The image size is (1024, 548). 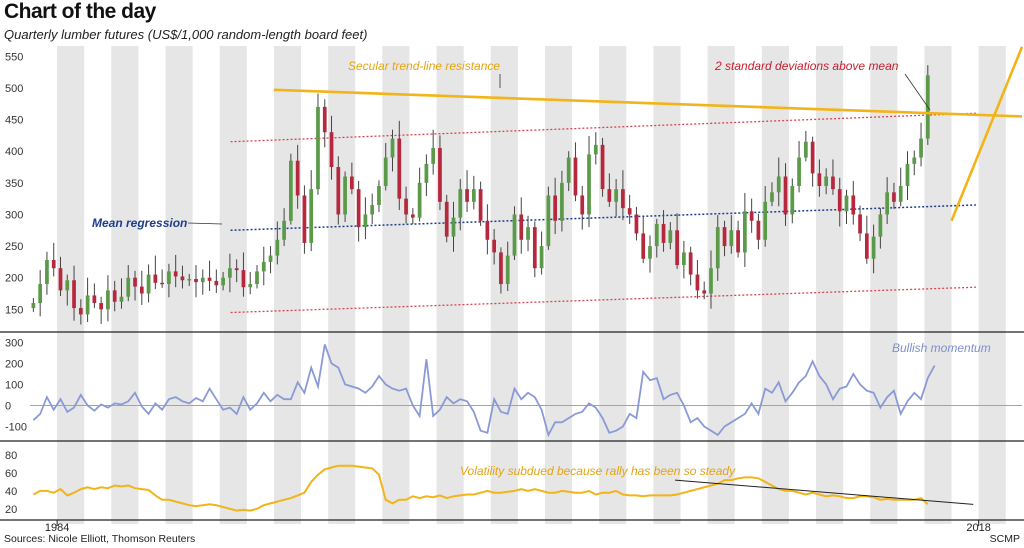 I want to click on price-tick-label: 450, so click(x=14, y=121).